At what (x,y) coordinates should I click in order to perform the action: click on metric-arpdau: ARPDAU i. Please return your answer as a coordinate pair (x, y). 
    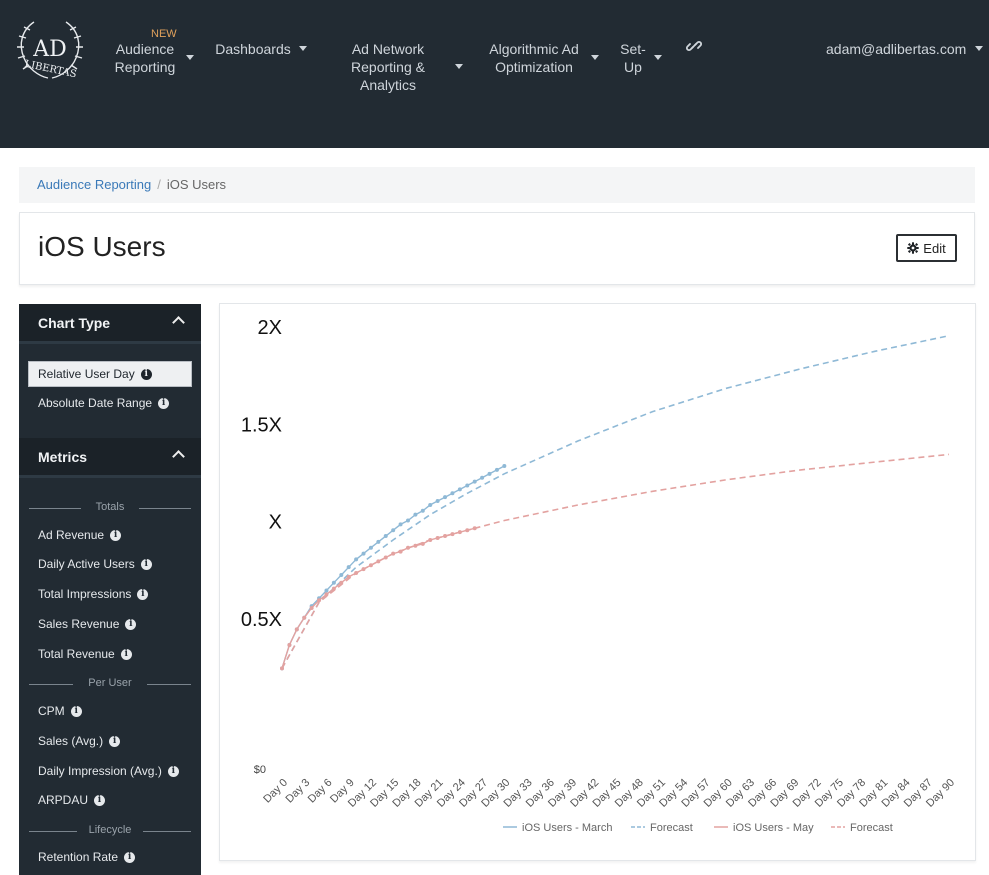
    Looking at the image, I should click on (72, 800).